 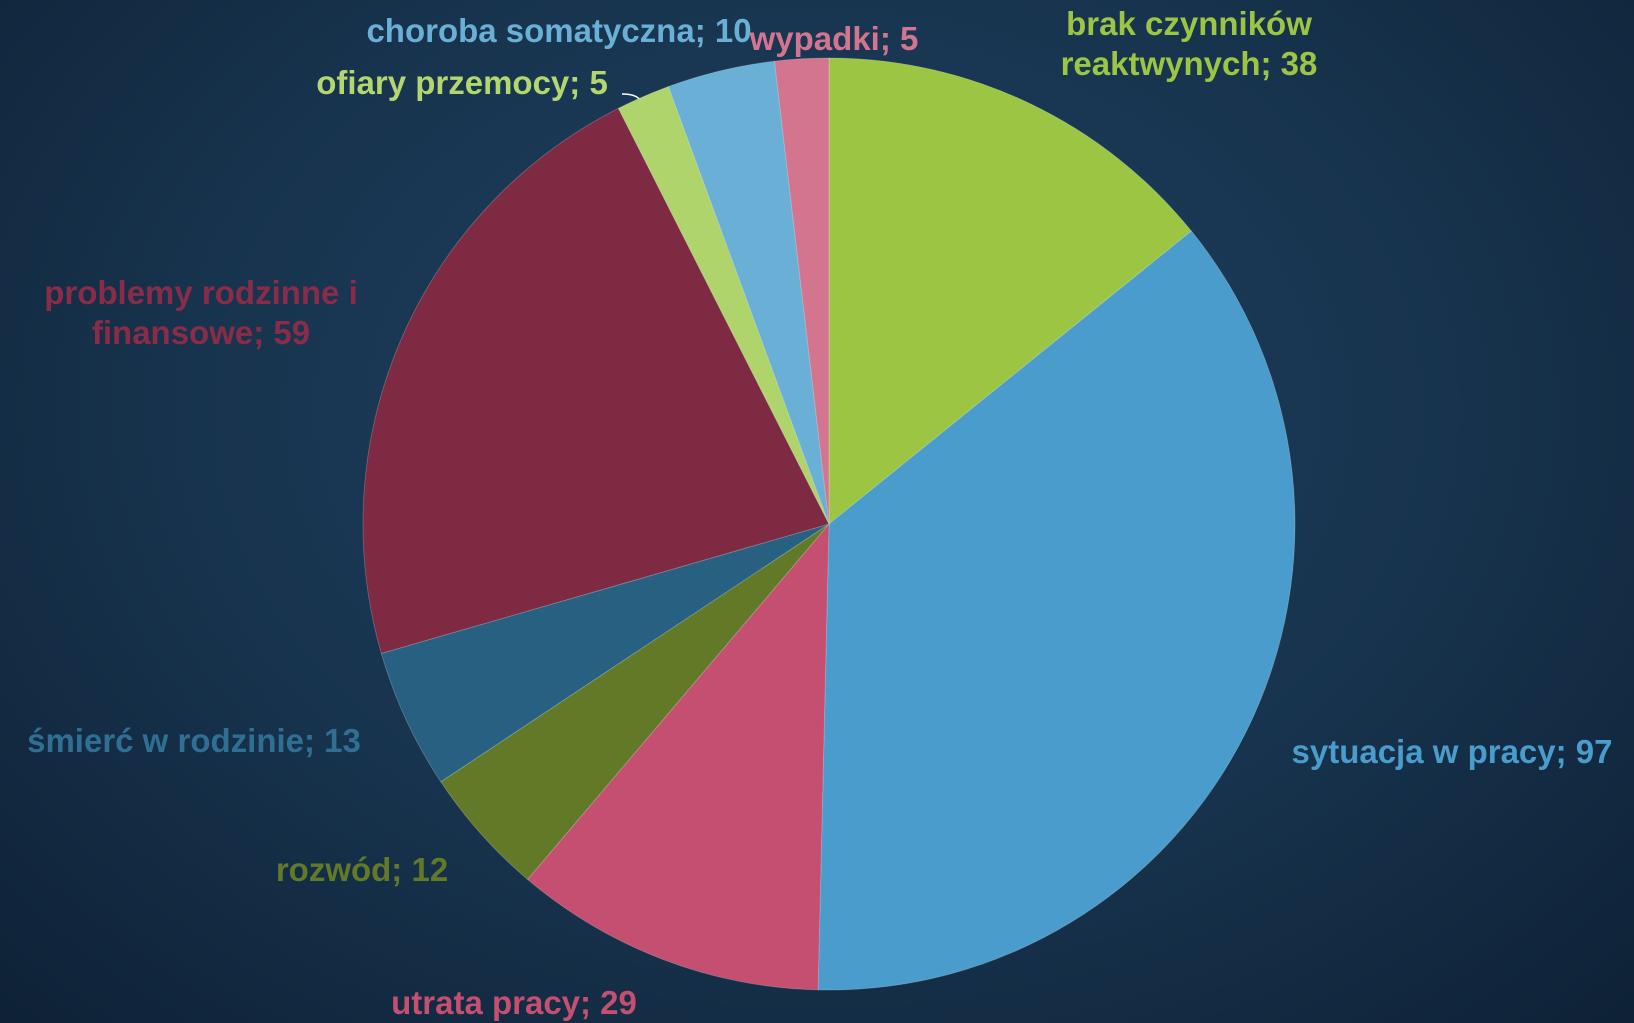 What do you see at coordinates (1452, 751) in the screenshot?
I see `data-label: sytuacja w pracy; 97` at bounding box center [1452, 751].